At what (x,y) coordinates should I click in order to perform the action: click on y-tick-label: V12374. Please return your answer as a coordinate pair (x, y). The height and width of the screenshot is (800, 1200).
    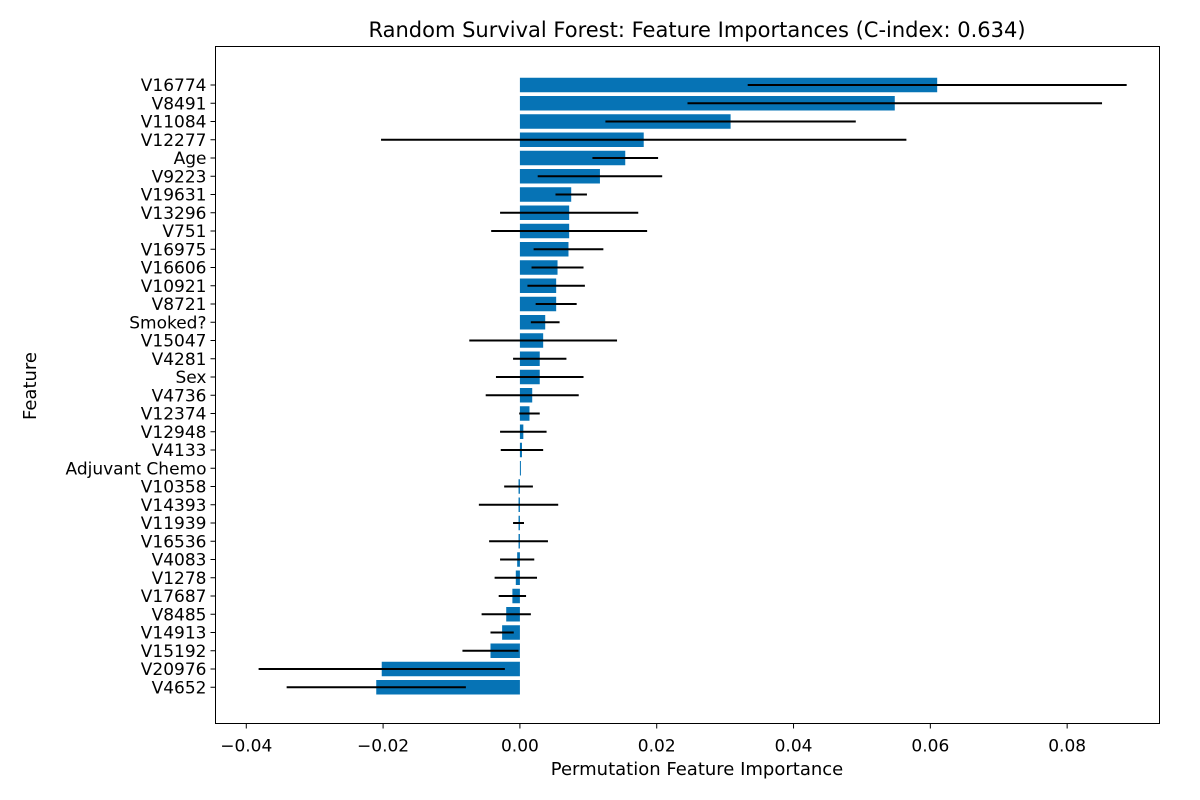
    Looking at the image, I should click on (174, 415).